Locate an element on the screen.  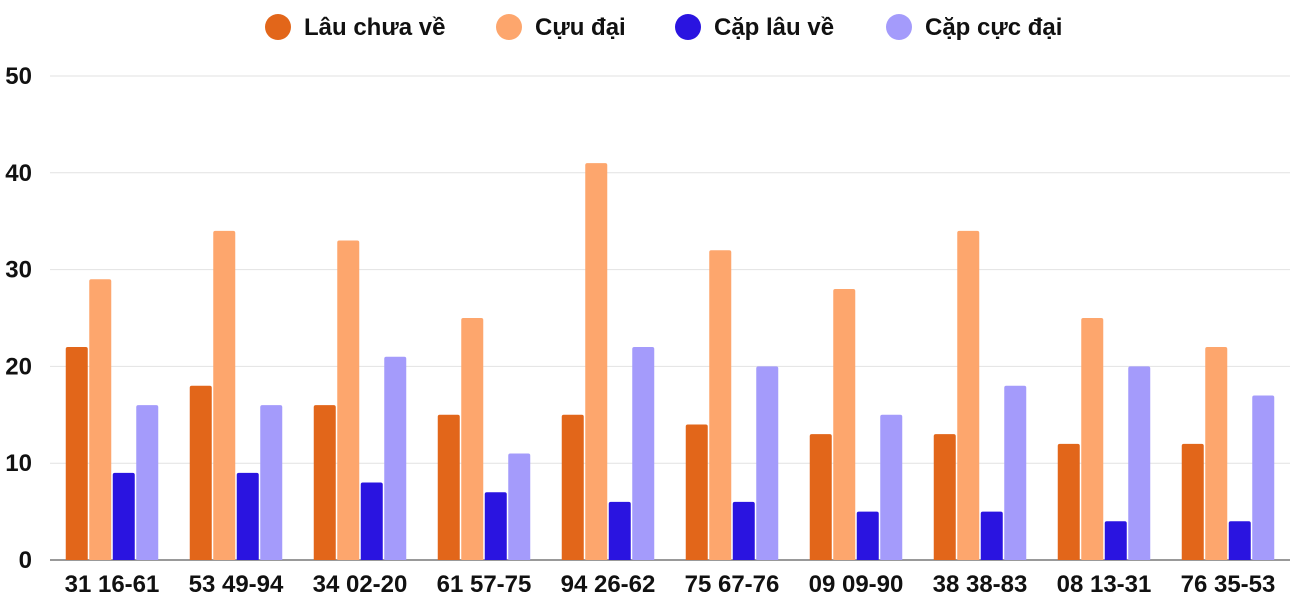
y-tick-label: 20 is located at coordinates (18, 366).